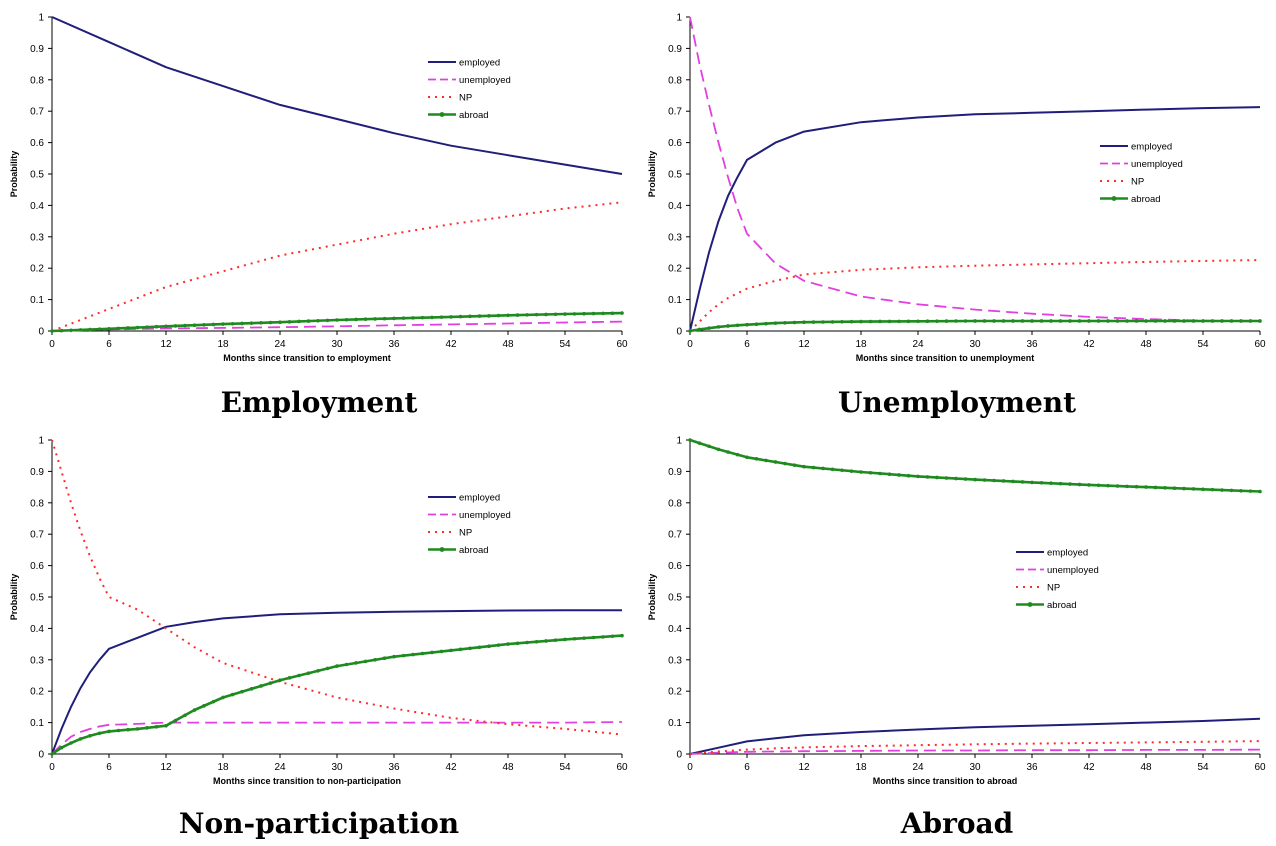  What do you see at coordinates (337, 344) in the screenshot?
I see `x-tick-label: 30` at bounding box center [337, 344].